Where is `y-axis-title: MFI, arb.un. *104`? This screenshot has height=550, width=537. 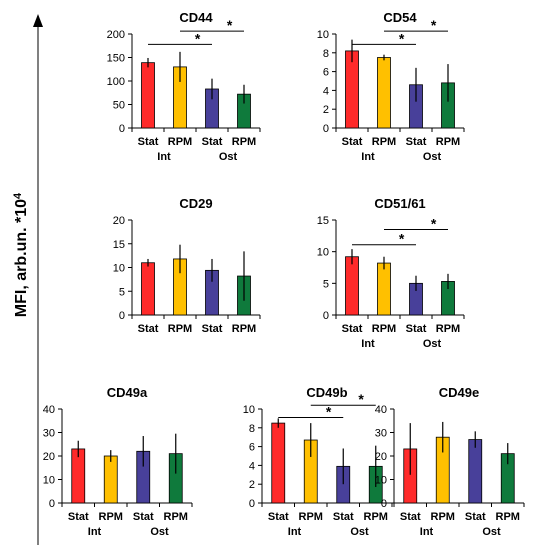
y-axis-title: MFI, arb.un. *104 is located at coordinates (21, 254).